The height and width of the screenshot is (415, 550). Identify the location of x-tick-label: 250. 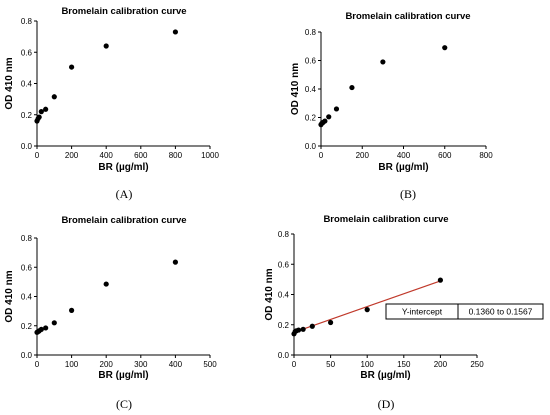
(477, 364).